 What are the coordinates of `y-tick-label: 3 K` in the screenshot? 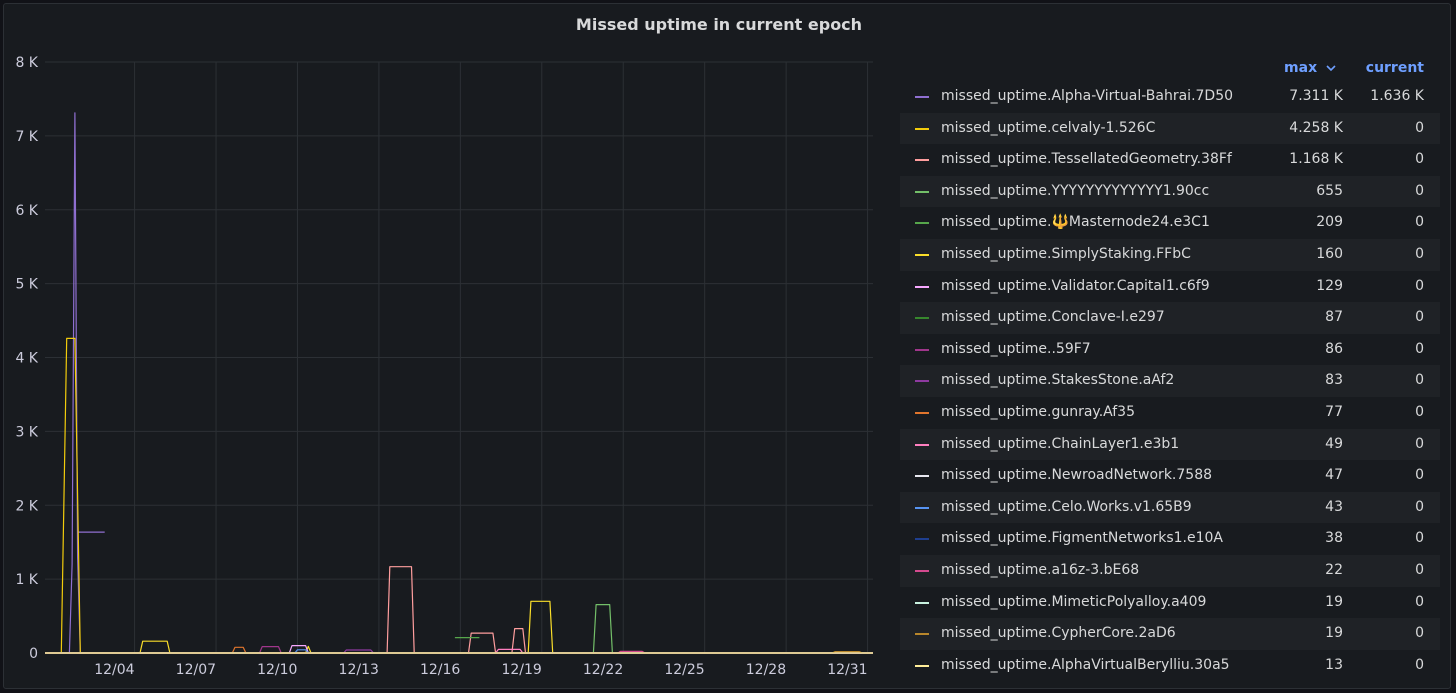 It's located at (26, 432).